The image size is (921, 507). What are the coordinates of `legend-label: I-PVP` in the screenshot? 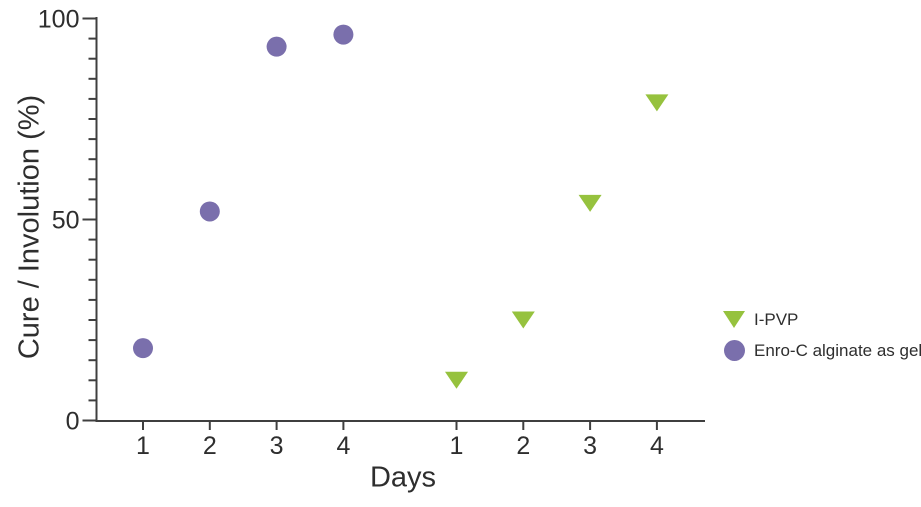 It's located at (776, 319).